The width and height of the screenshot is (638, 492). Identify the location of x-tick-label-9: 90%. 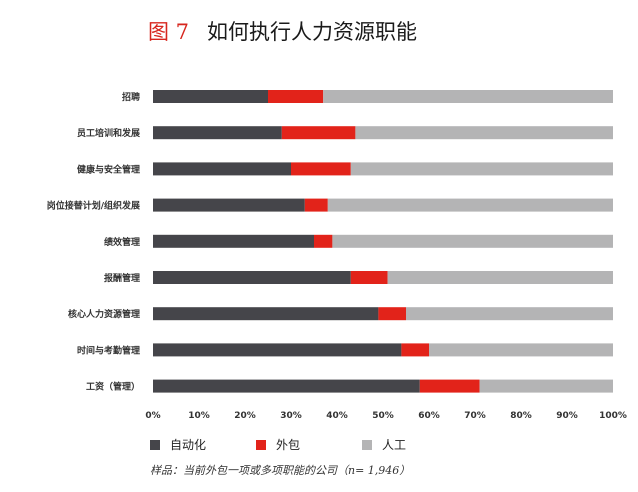
(567, 416).